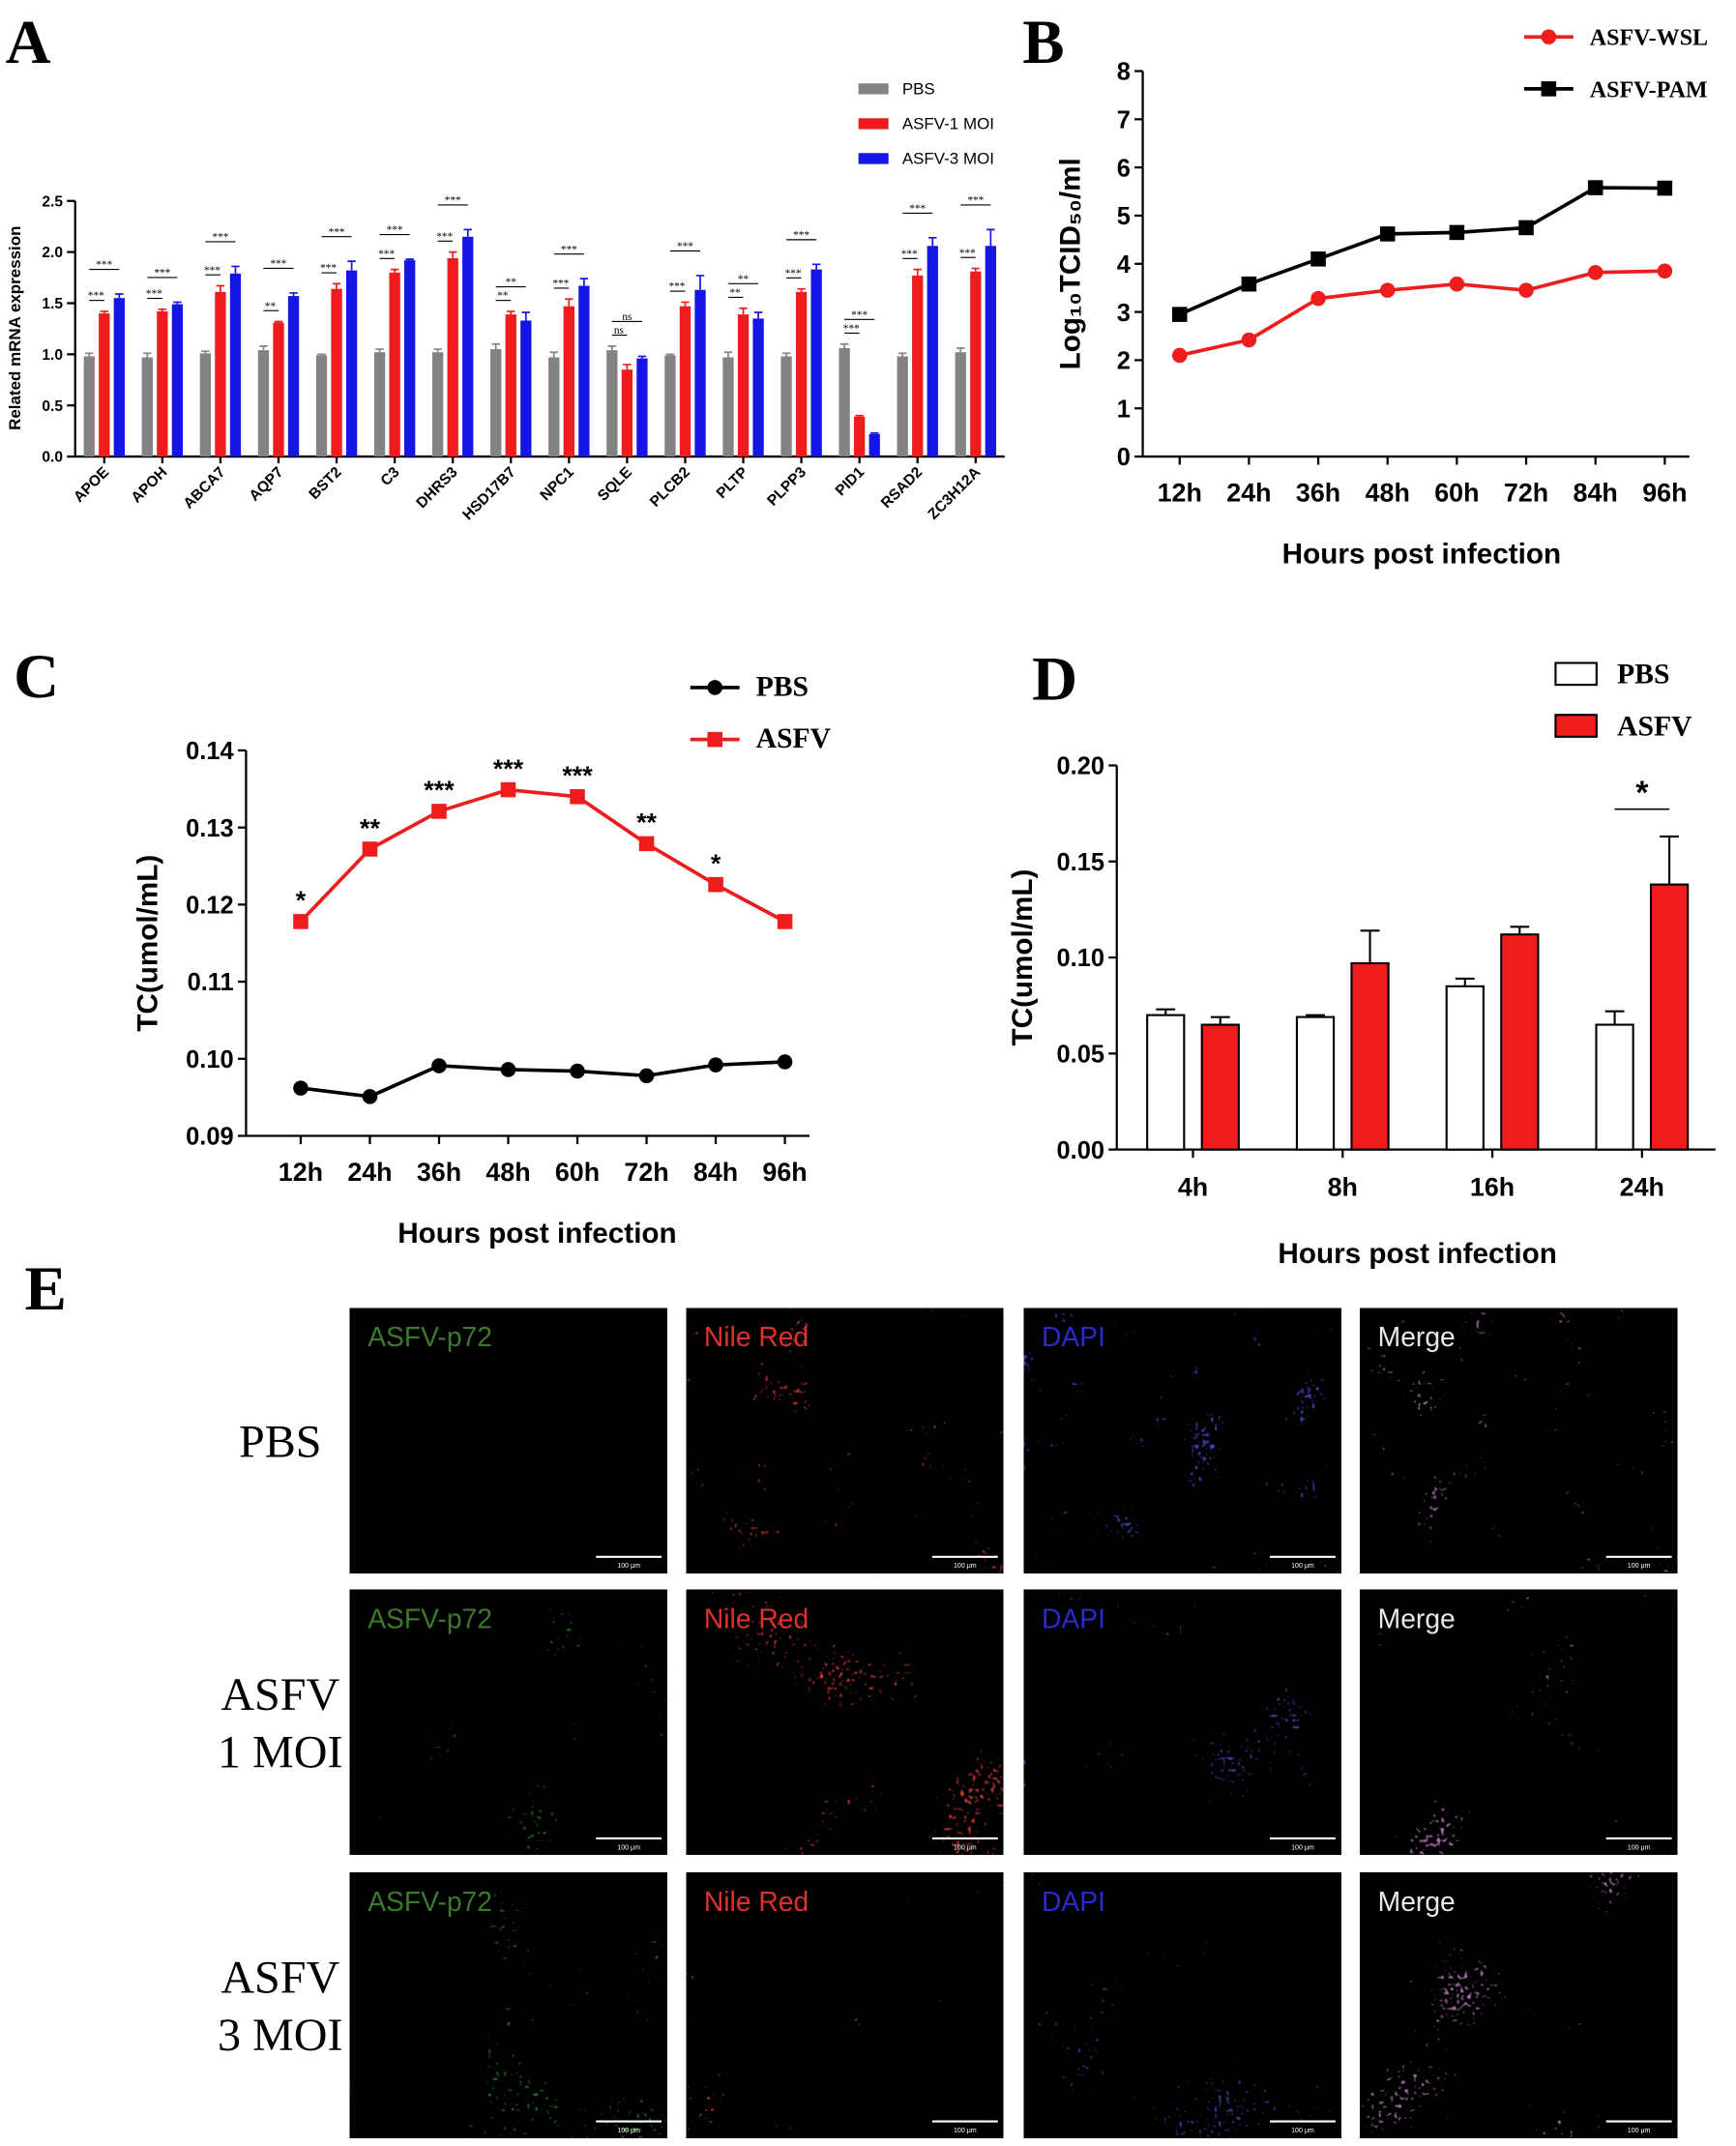  What do you see at coordinates (1054, 680) in the screenshot?
I see `panel-label: D` at bounding box center [1054, 680].